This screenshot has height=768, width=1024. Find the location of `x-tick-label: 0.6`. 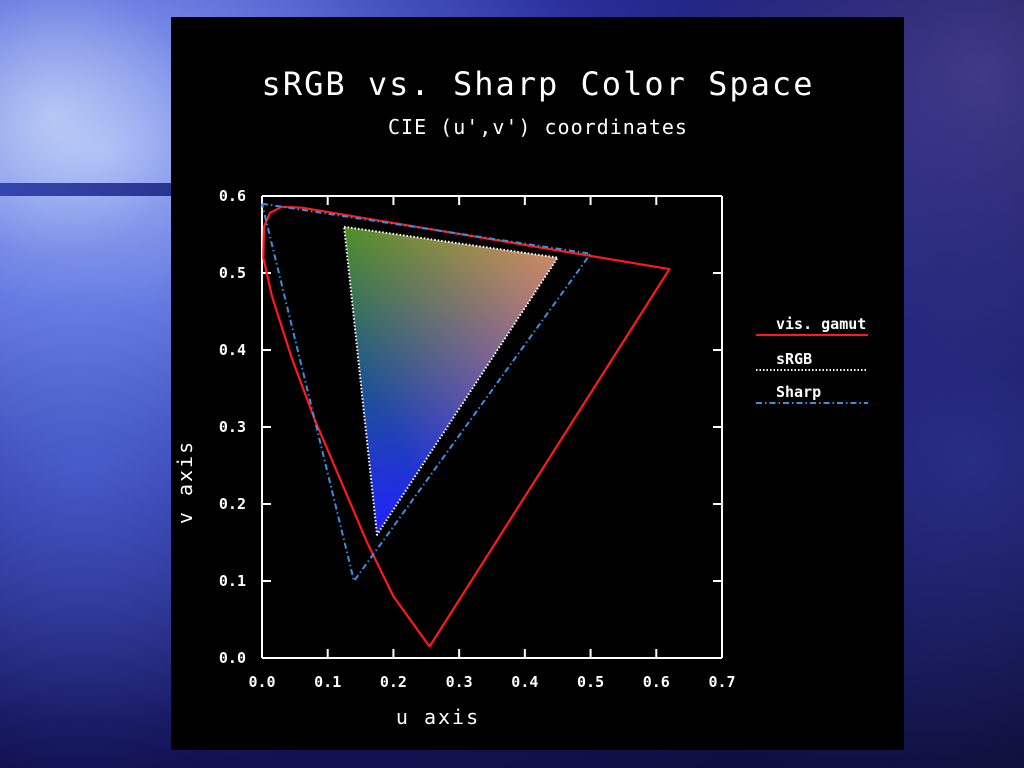

x-tick-label: 0.6 is located at coordinates (656, 682).